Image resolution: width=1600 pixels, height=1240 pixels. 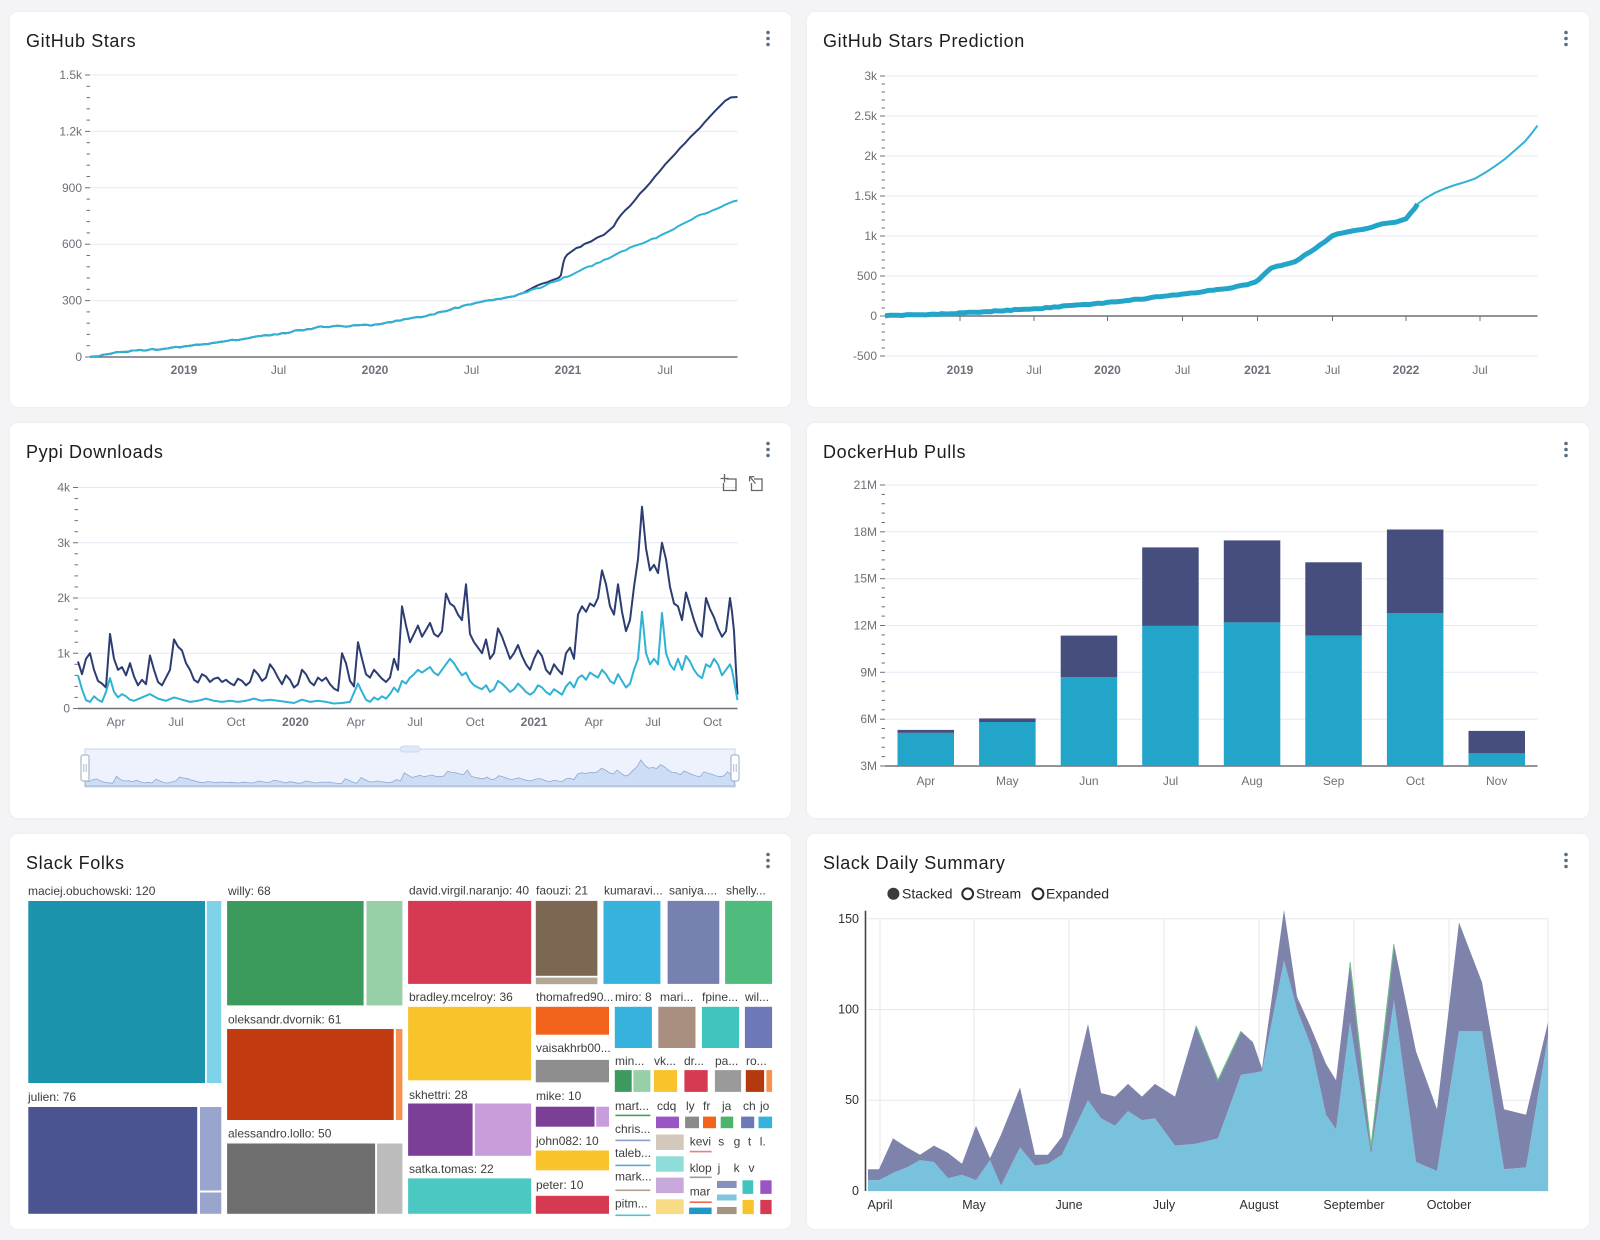 What do you see at coordinates (865, 356) in the screenshot?
I see `svg-text: -500` at bounding box center [865, 356].